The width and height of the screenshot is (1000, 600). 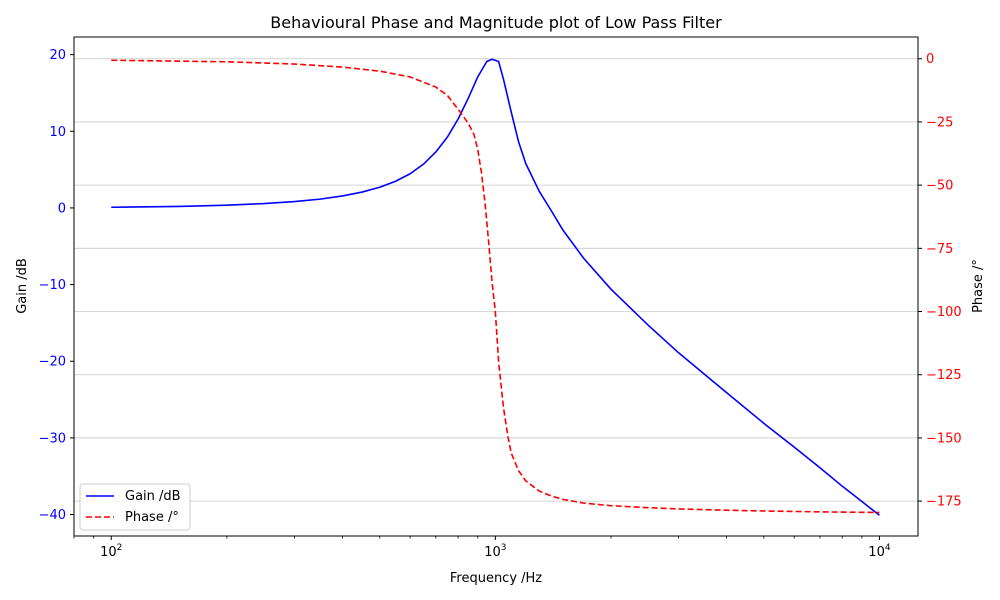 What do you see at coordinates (939, 249) in the screenshot?
I see `right-tick-label: −75` at bounding box center [939, 249].